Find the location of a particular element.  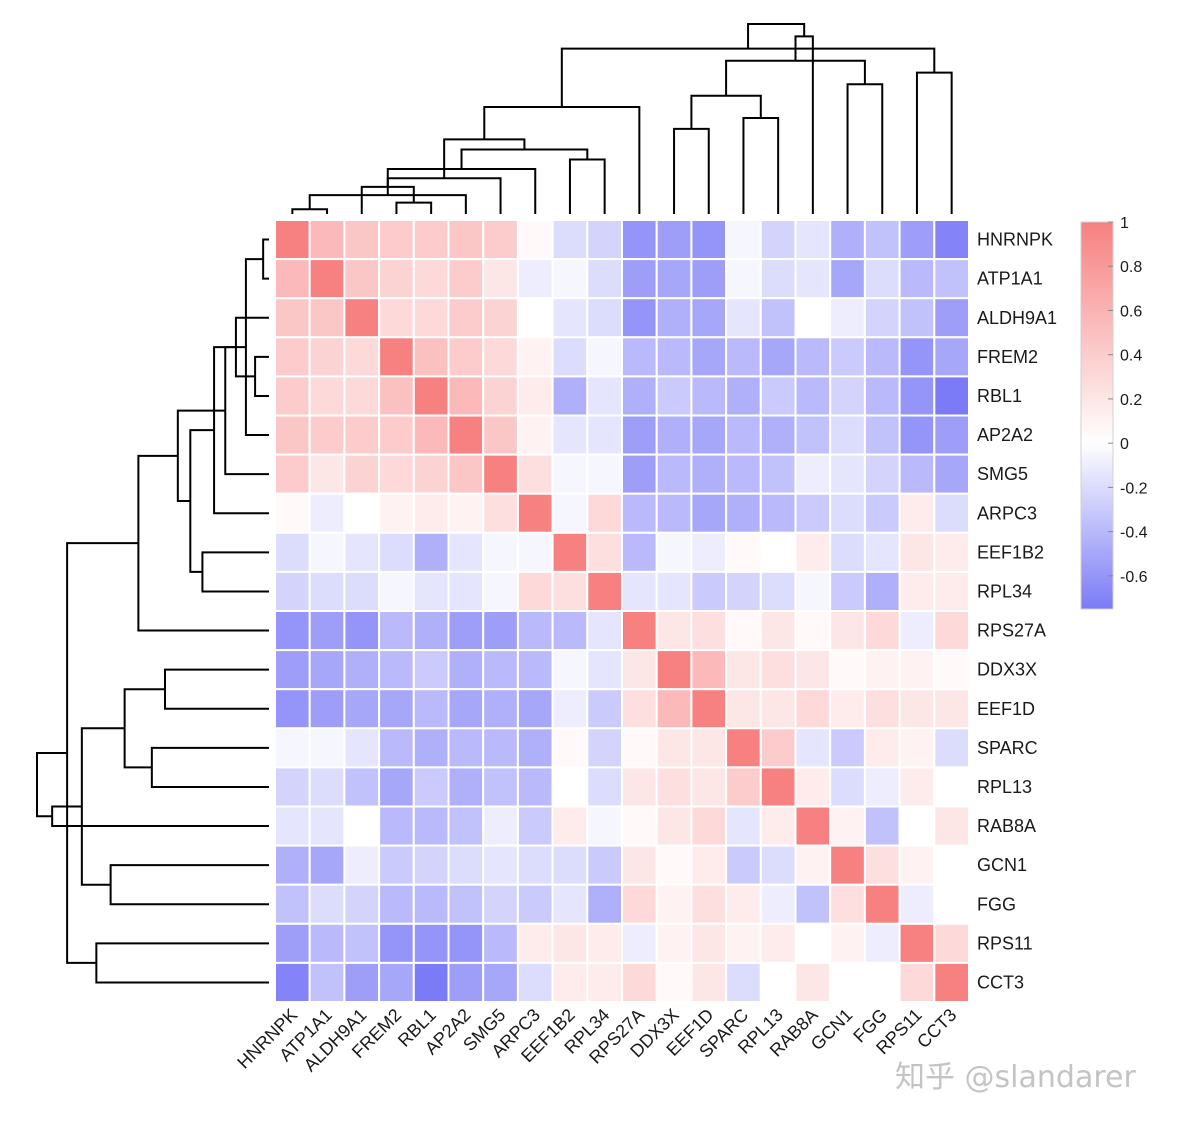

row-label: EEF1D is located at coordinates (1006, 709).